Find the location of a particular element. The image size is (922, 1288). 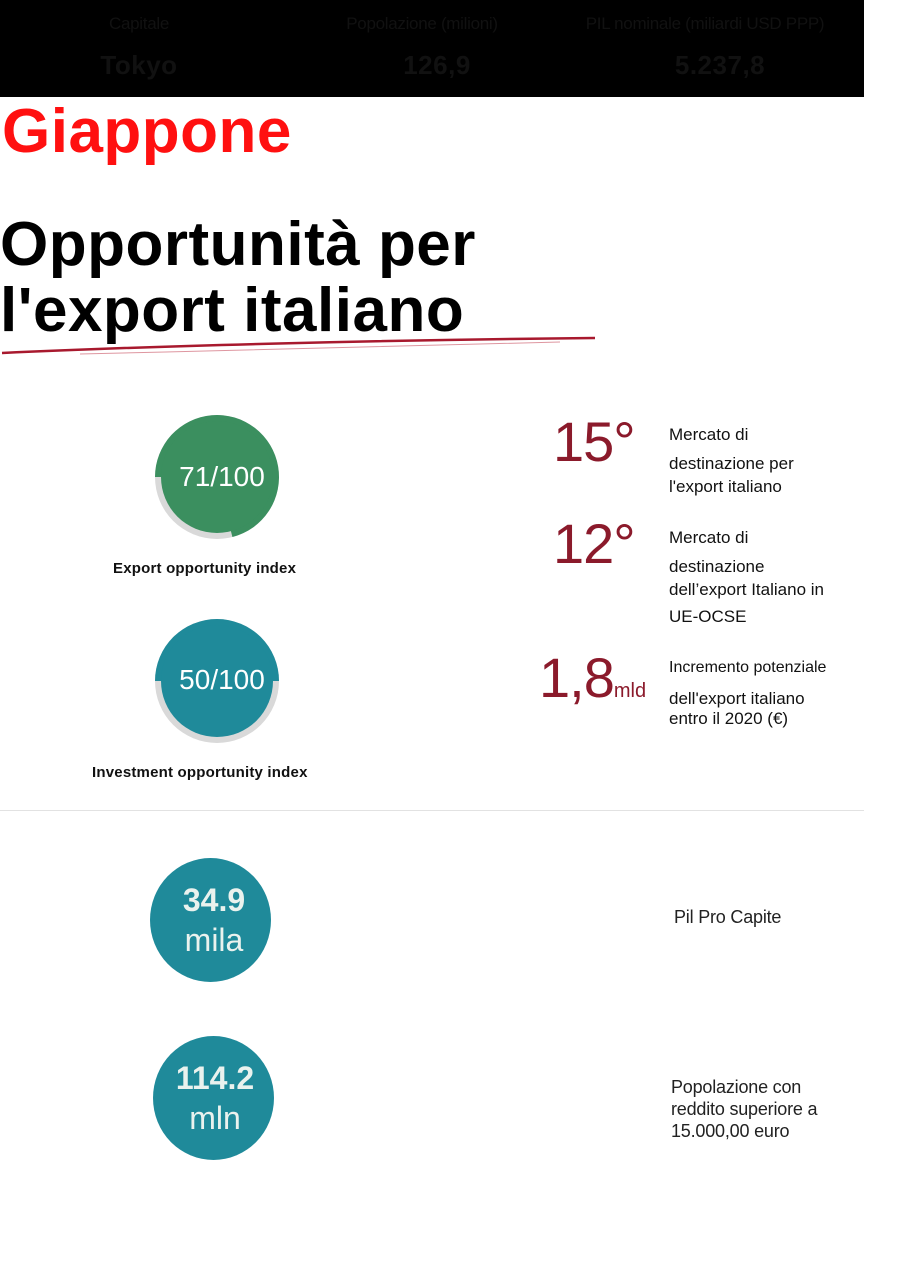

export-opportunity-ring is located at coordinates (217, 477).